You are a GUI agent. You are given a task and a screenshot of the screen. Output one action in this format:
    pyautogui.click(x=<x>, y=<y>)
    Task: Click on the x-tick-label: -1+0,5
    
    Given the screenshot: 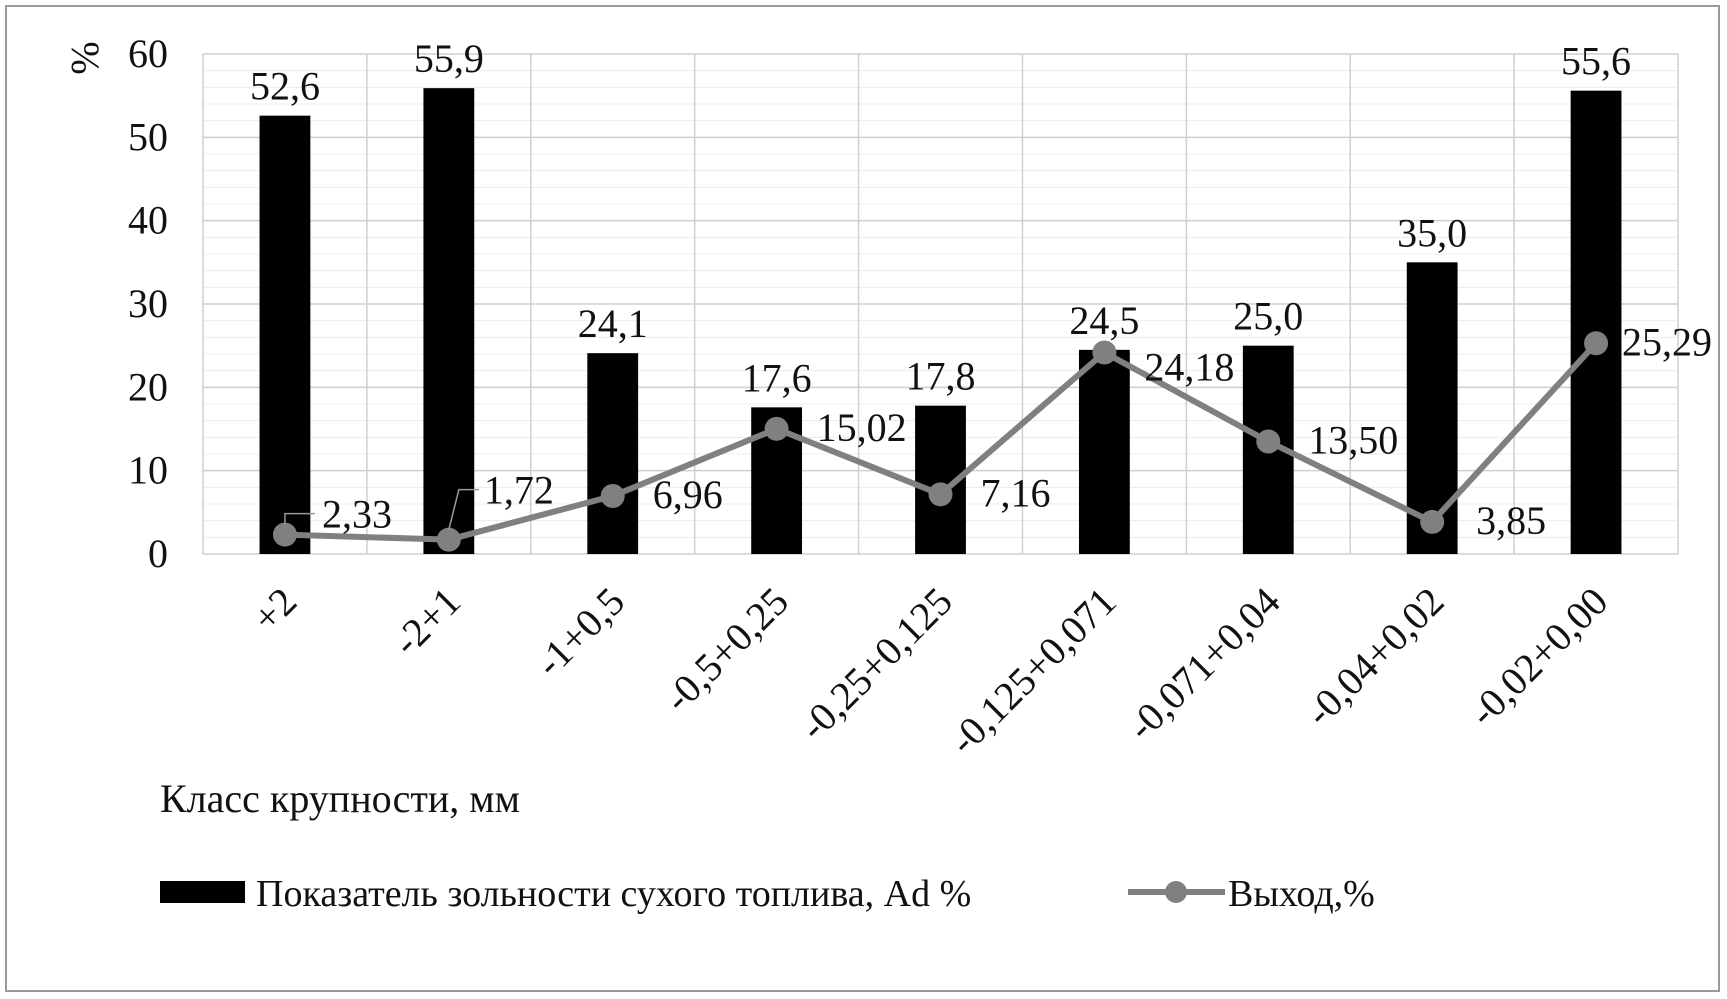 What is the action you would take?
    pyautogui.click(x=579, y=632)
    